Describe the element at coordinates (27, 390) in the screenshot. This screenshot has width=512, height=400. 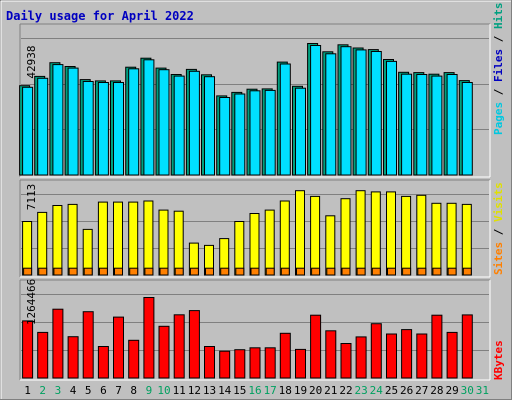
I see `x-tick-label-1: 1` at that location.